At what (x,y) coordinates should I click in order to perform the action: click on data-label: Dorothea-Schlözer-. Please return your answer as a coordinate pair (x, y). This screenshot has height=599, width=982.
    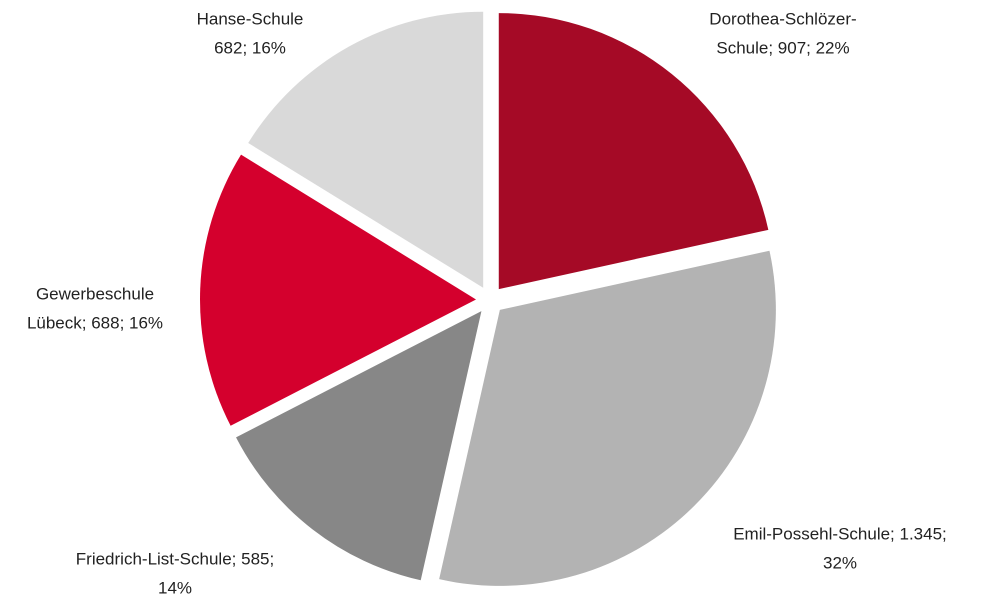
    Looking at the image, I should click on (782, 18).